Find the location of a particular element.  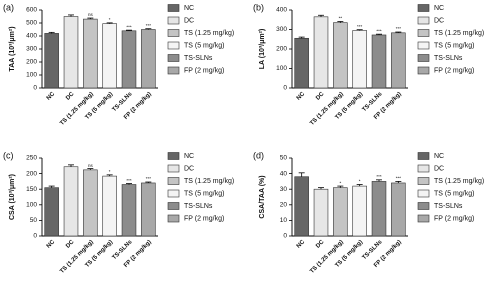

y-tick-label: 20 is located at coordinates (284, 205).